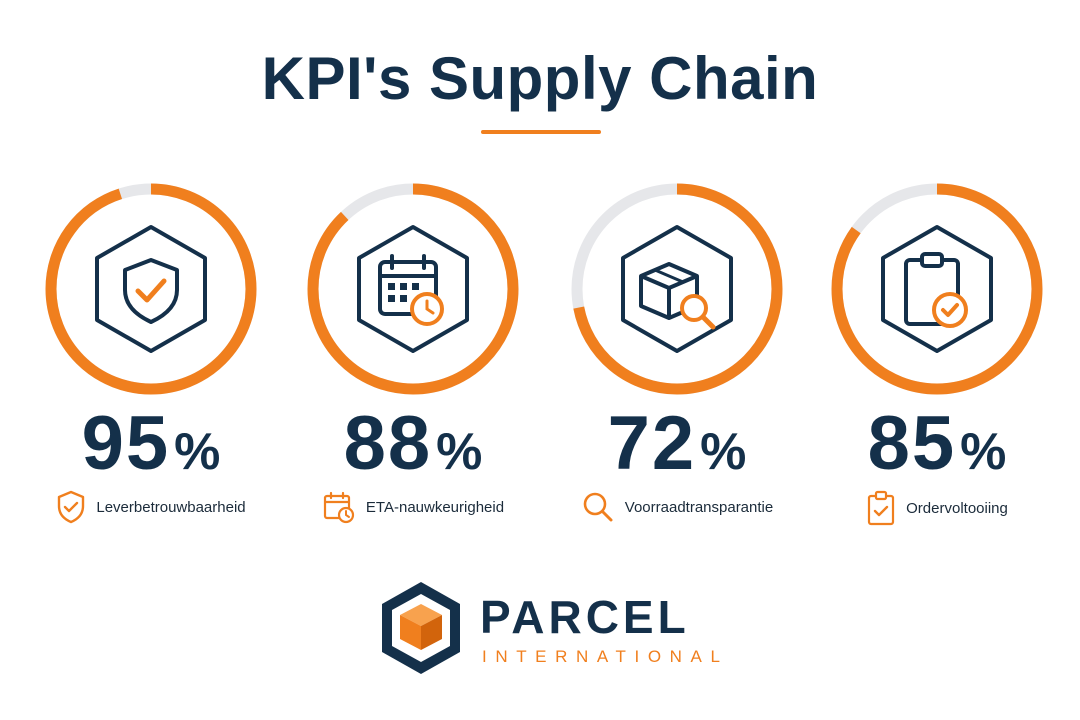 The height and width of the screenshot is (720, 1080). Describe the element at coordinates (171, 507) in the screenshot. I see `kpi-label-text: Leverbetrouwbaarheid` at that location.